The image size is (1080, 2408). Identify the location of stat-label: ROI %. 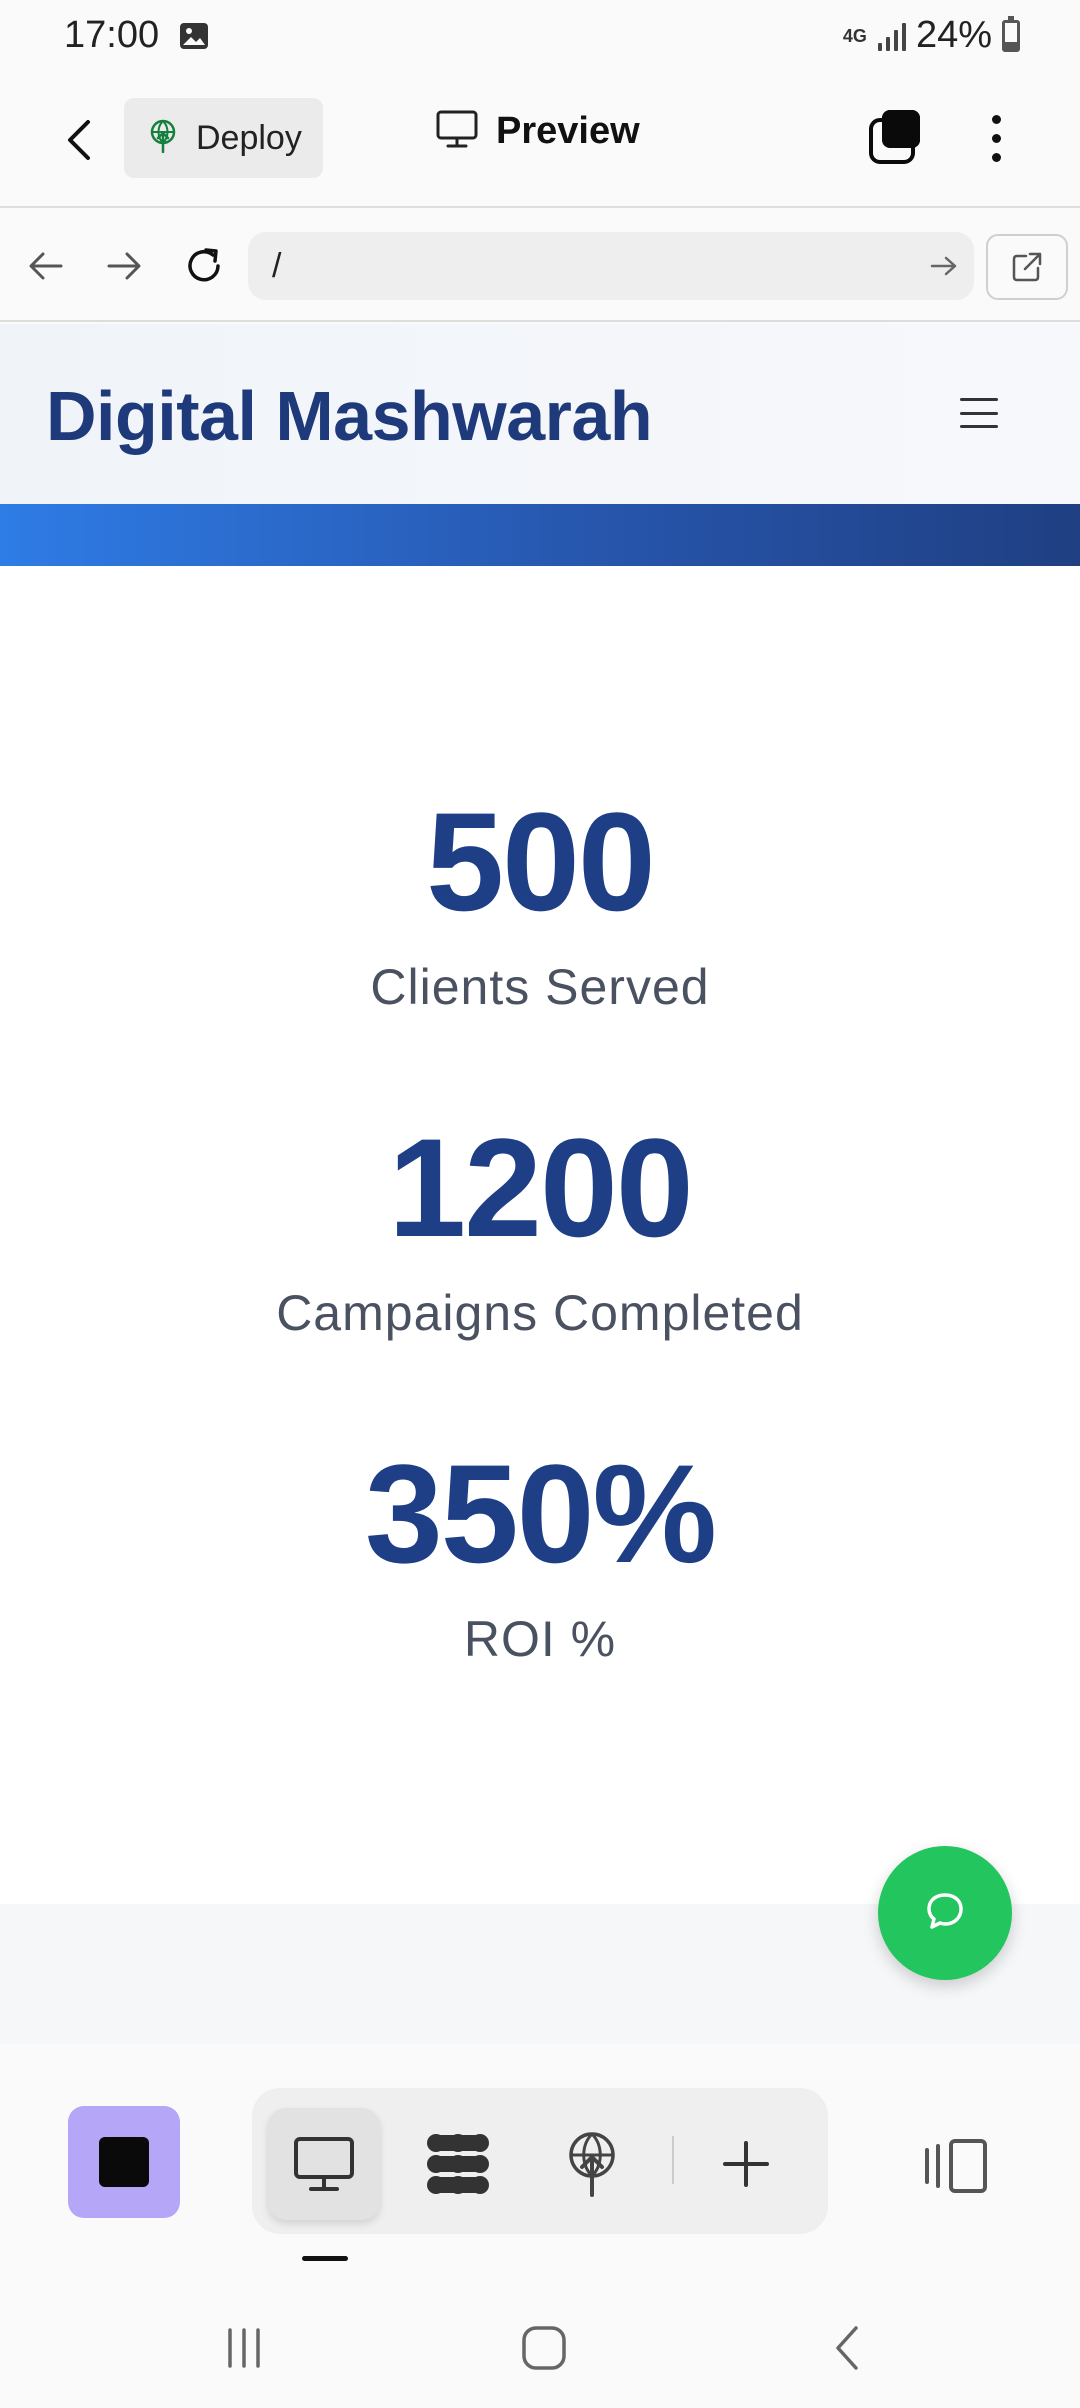
(540, 1639).